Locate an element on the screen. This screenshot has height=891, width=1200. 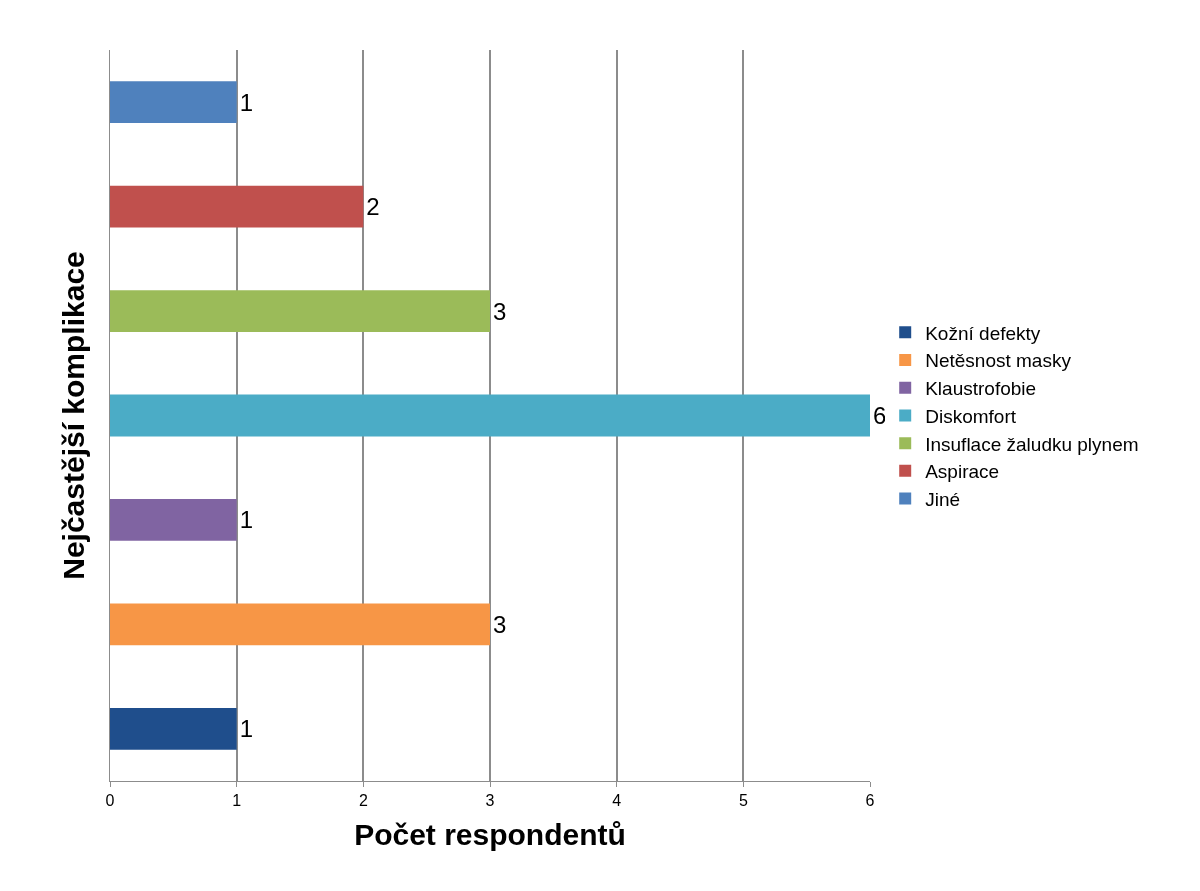
y-axis-title: Nejčastější komplikace is located at coordinates (73, 415).